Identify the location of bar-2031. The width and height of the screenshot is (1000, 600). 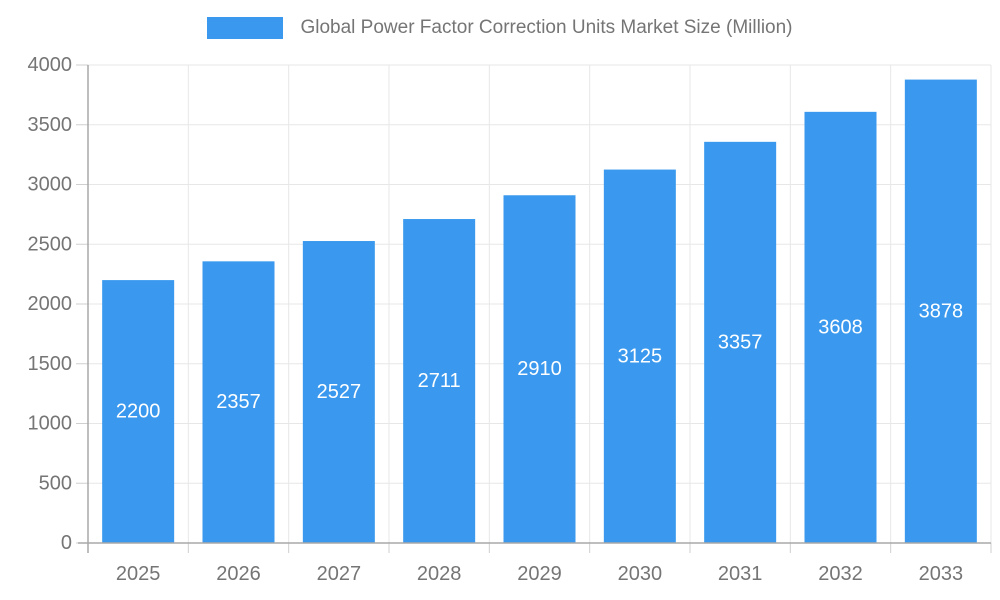
(740, 342).